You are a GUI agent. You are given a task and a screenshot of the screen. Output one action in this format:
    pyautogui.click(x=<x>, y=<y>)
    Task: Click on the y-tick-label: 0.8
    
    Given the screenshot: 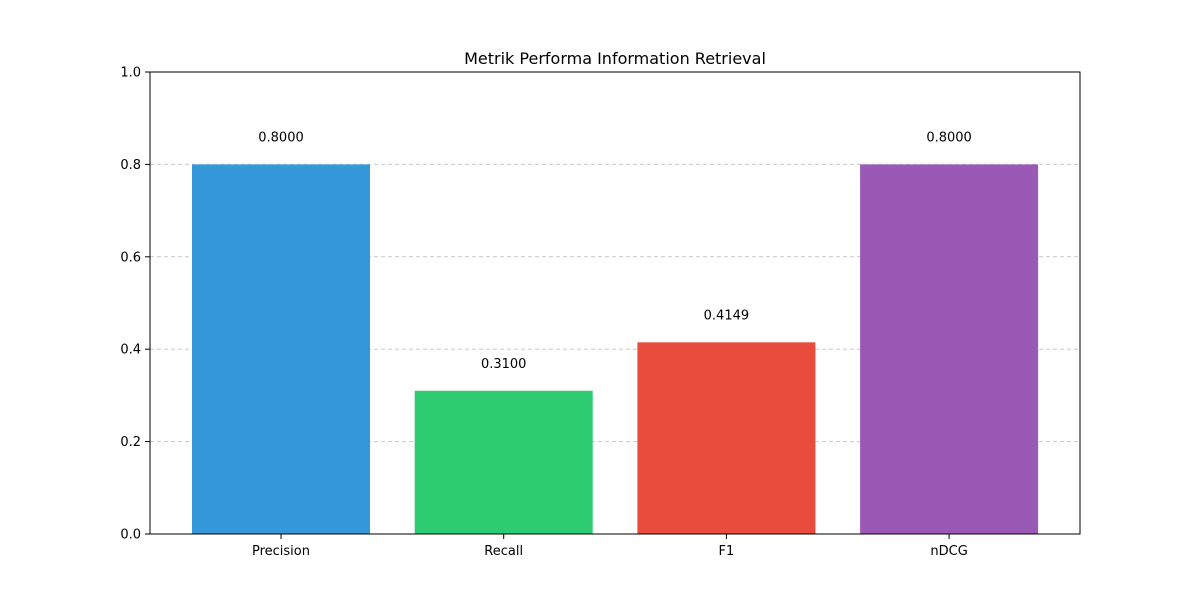 What is the action you would take?
    pyautogui.click(x=130, y=165)
    